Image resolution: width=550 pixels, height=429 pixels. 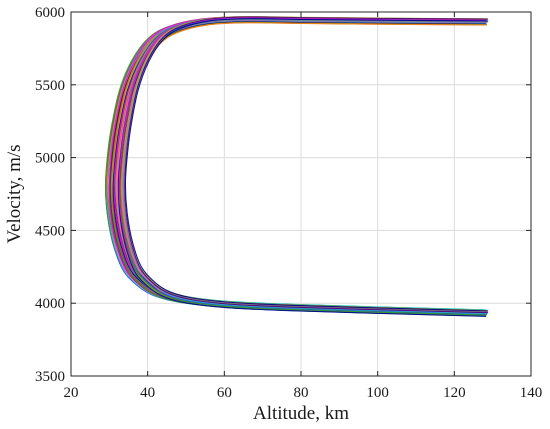 What do you see at coordinates (454, 393) in the screenshot?
I see `x-tick-label: 120` at bounding box center [454, 393].